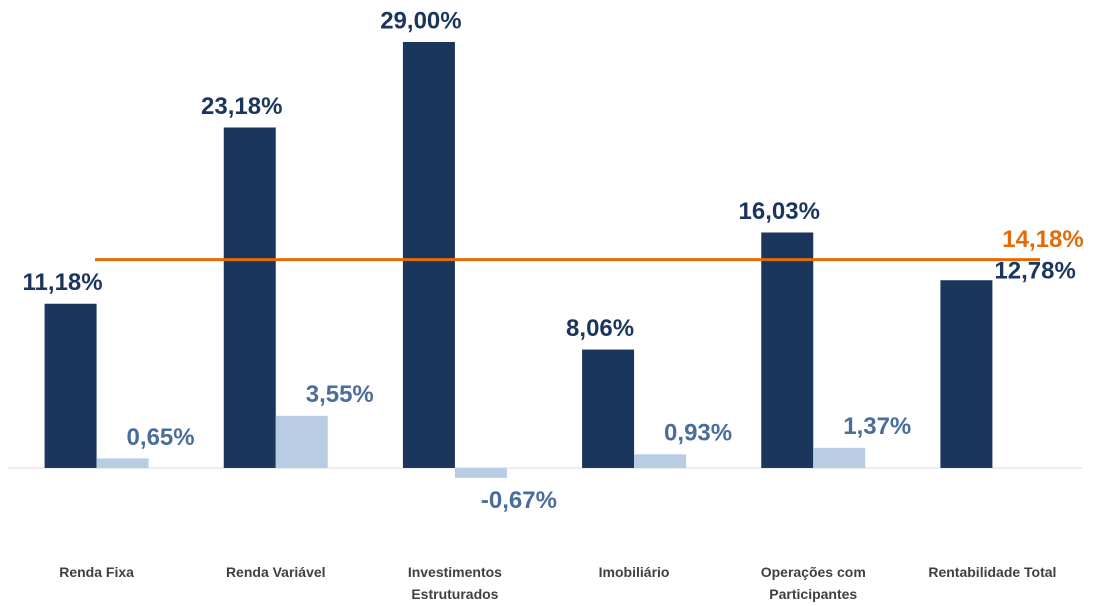 The height and width of the screenshot is (606, 1096). Describe the element at coordinates (96, 572) in the screenshot. I see `x-tick-label: Renda Fixa` at that location.